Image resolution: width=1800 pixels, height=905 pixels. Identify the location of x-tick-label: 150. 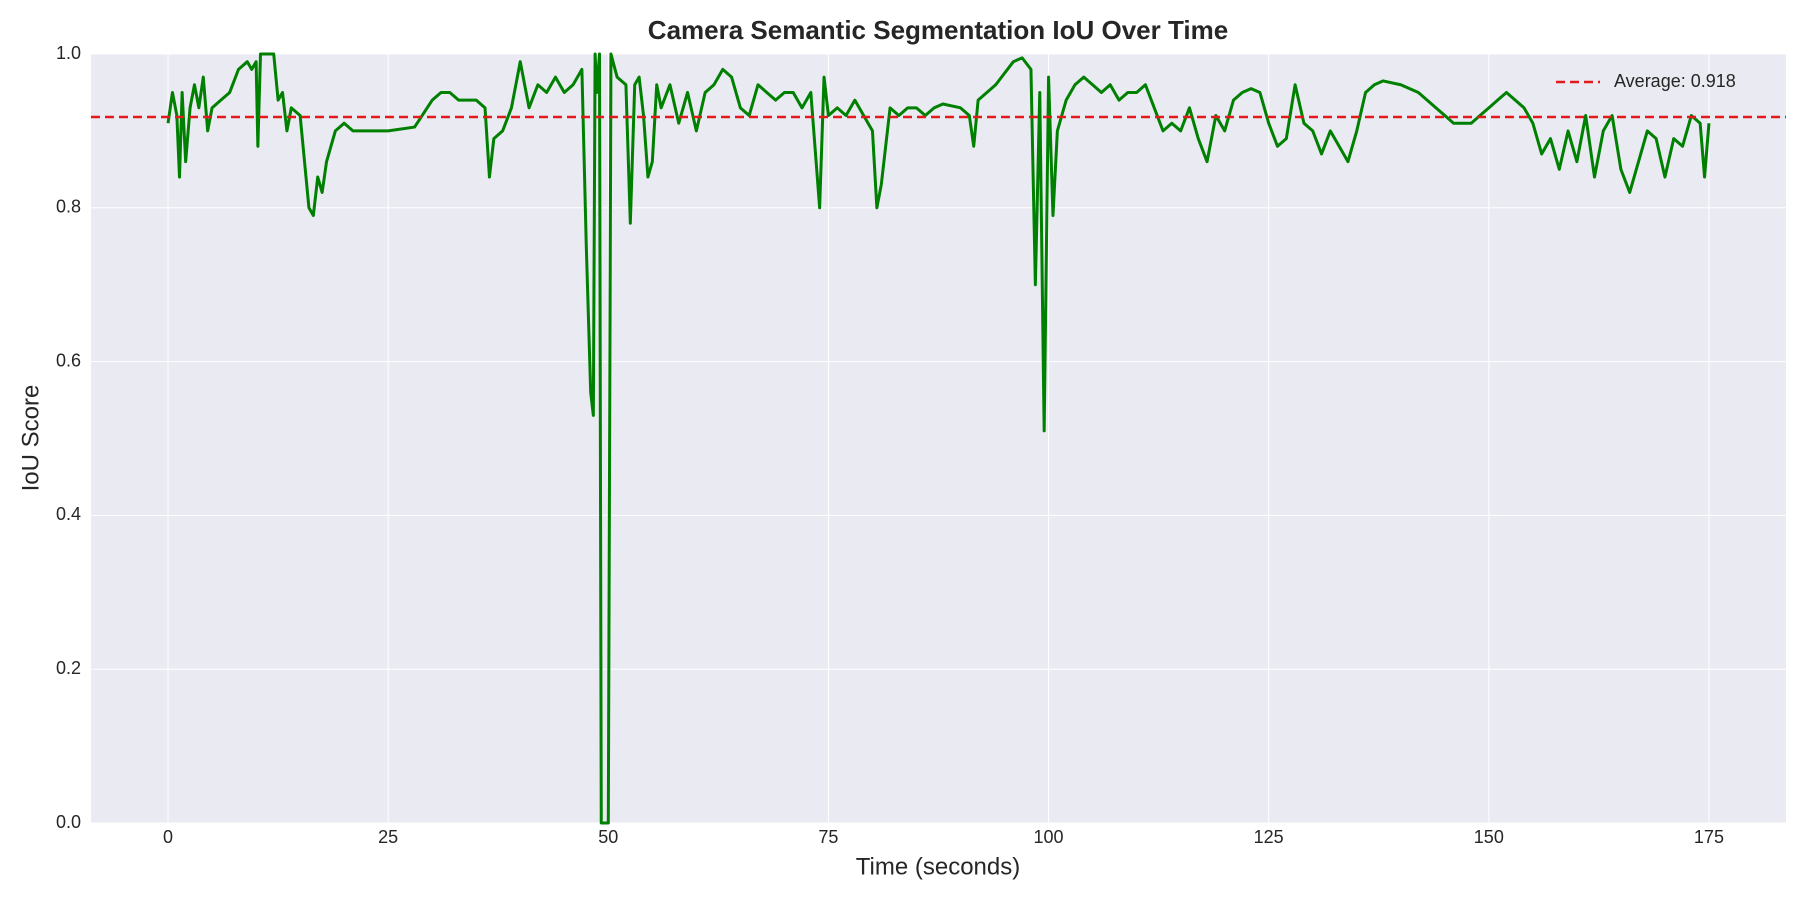
(1489, 837).